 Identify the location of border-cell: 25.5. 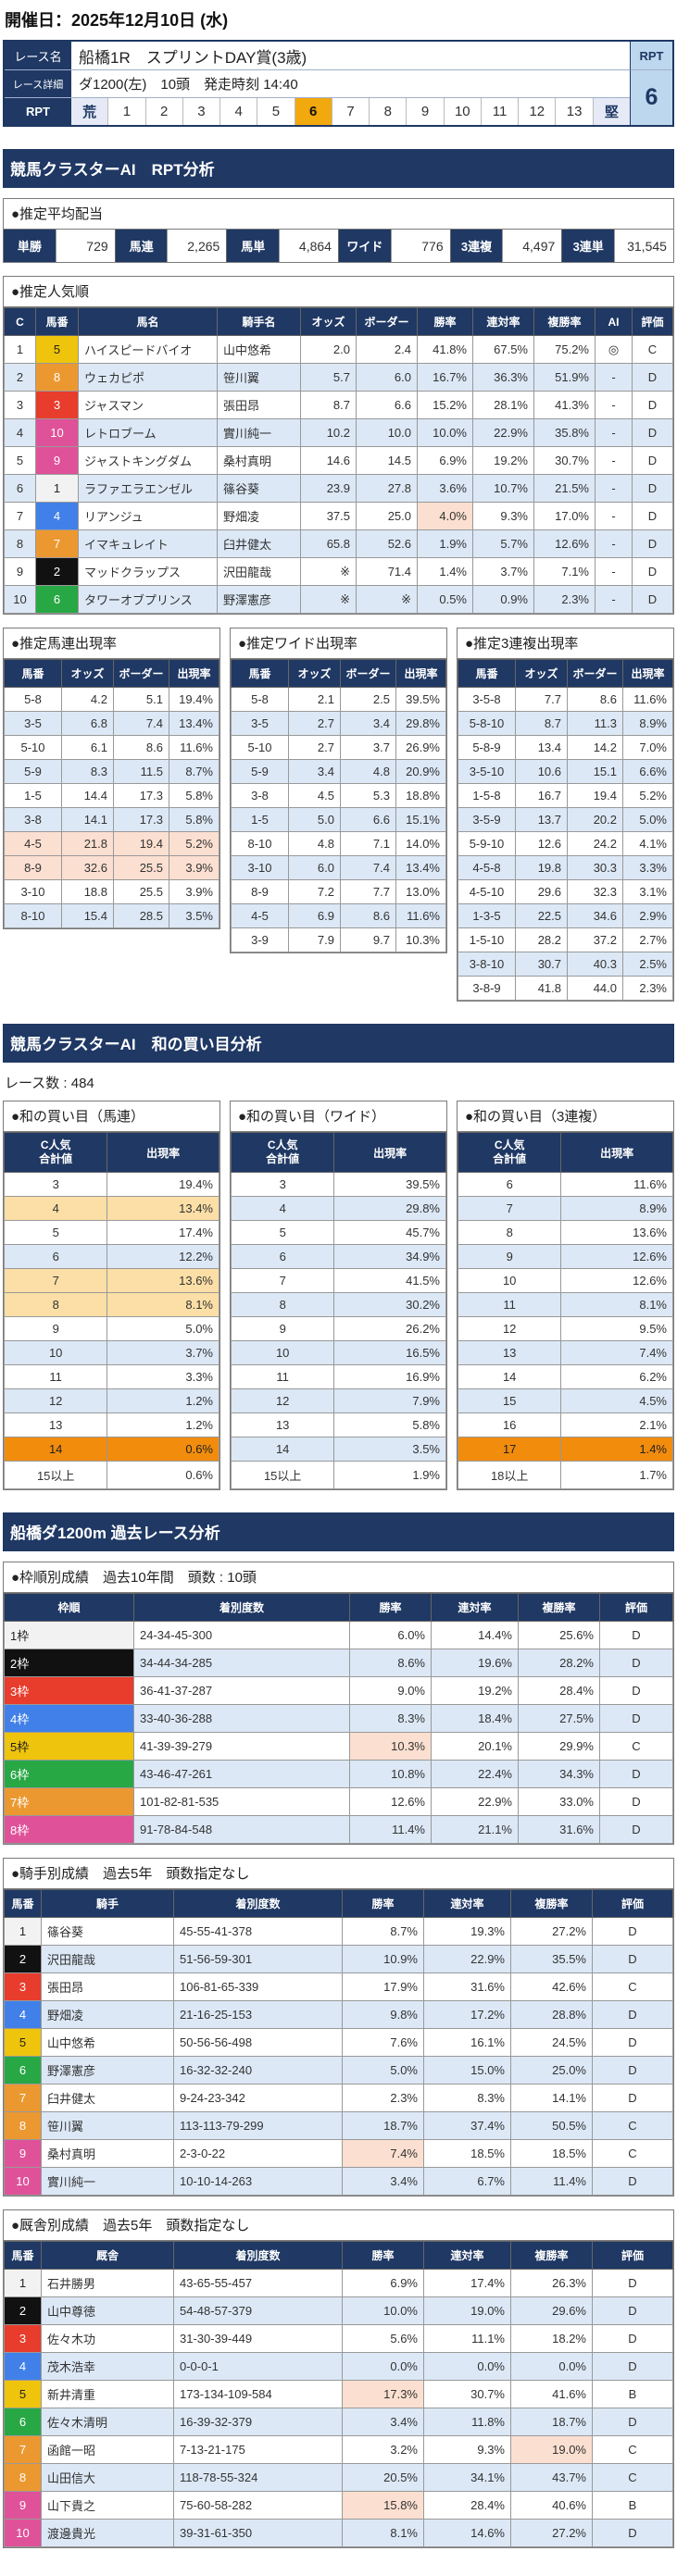
(141, 867).